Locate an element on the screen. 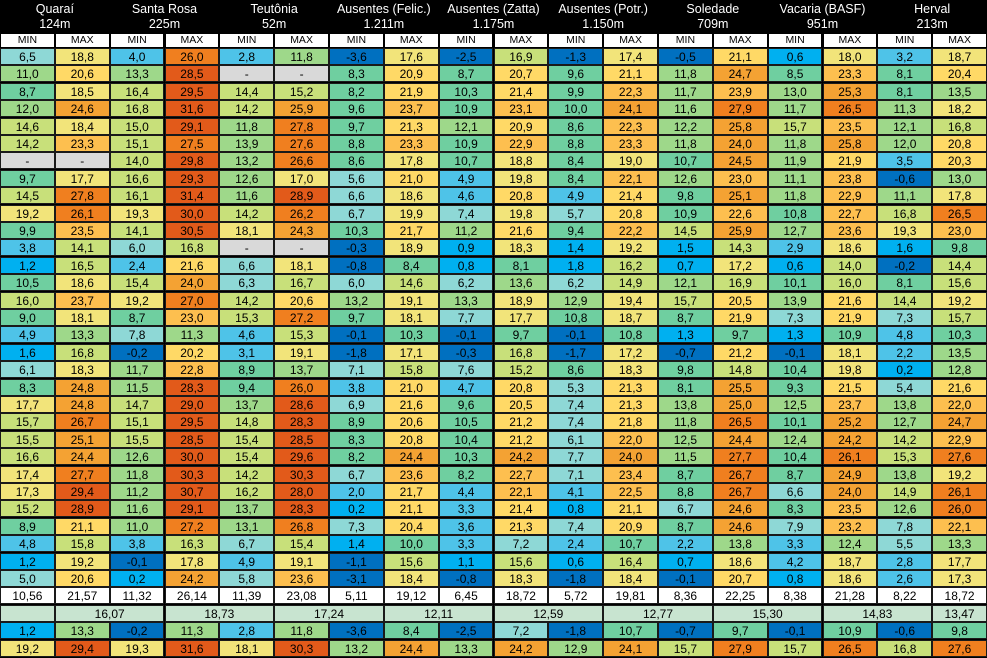 The image size is (987, 658). min-temp-cell: 14,2 is located at coordinates (247, 109).